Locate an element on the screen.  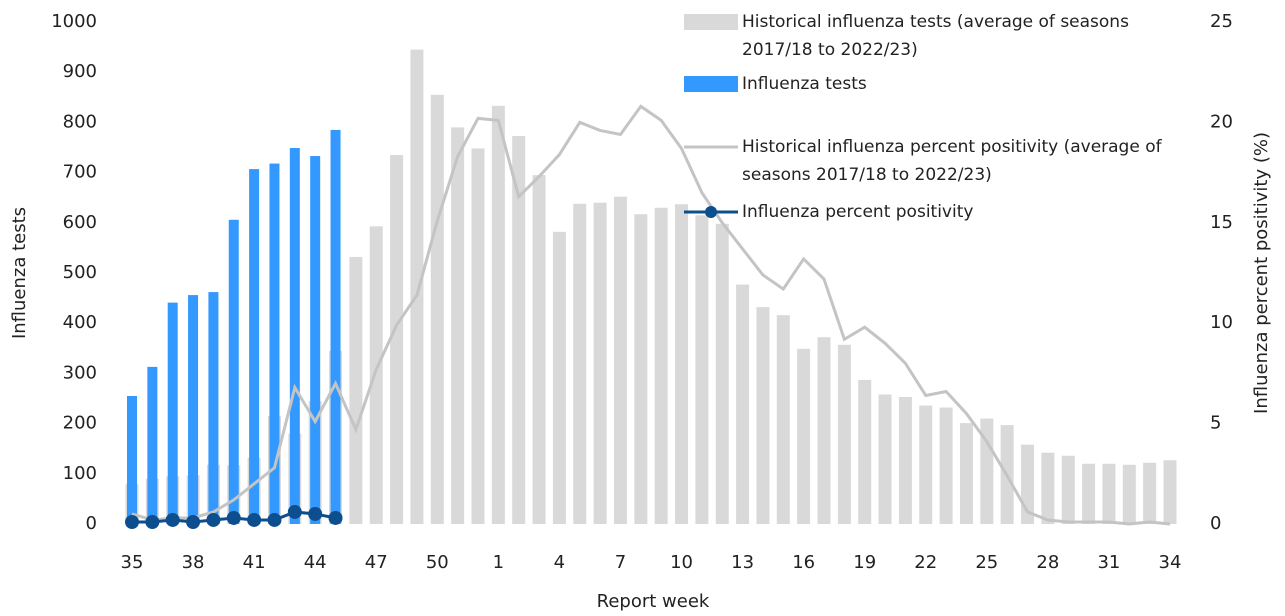
y2-axis-label: Influenza percent positivity (%) is located at coordinates (1261, 273).